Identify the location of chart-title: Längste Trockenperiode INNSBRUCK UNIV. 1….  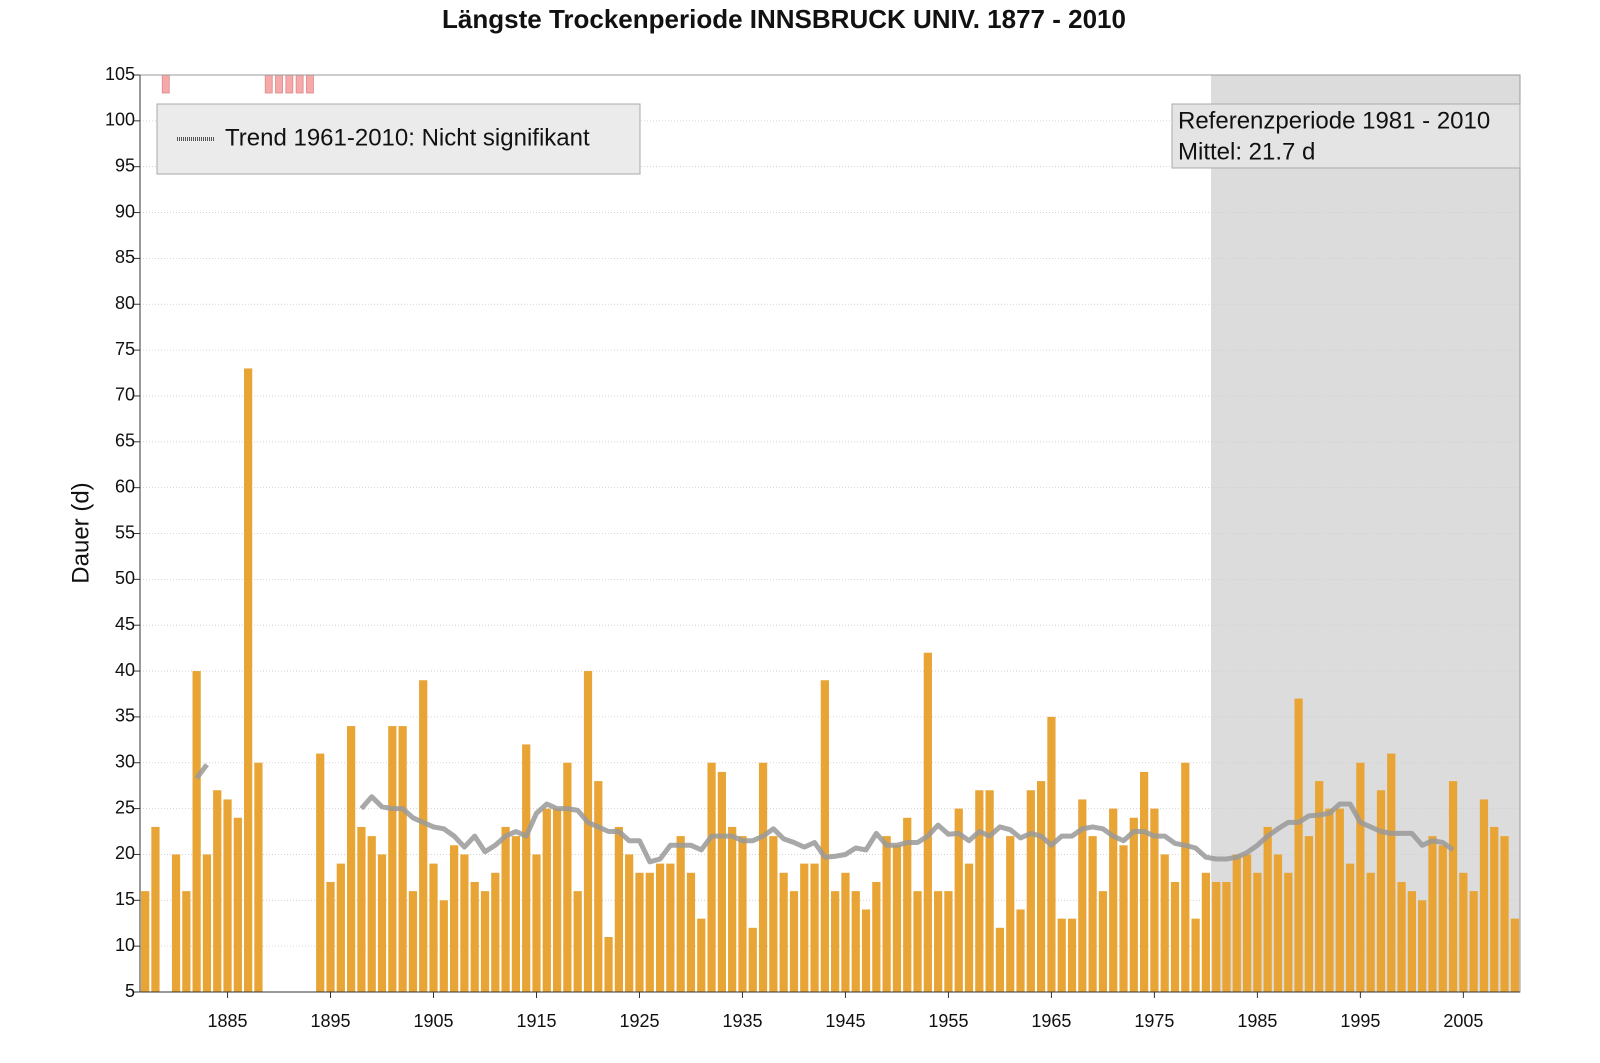
(784, 19).